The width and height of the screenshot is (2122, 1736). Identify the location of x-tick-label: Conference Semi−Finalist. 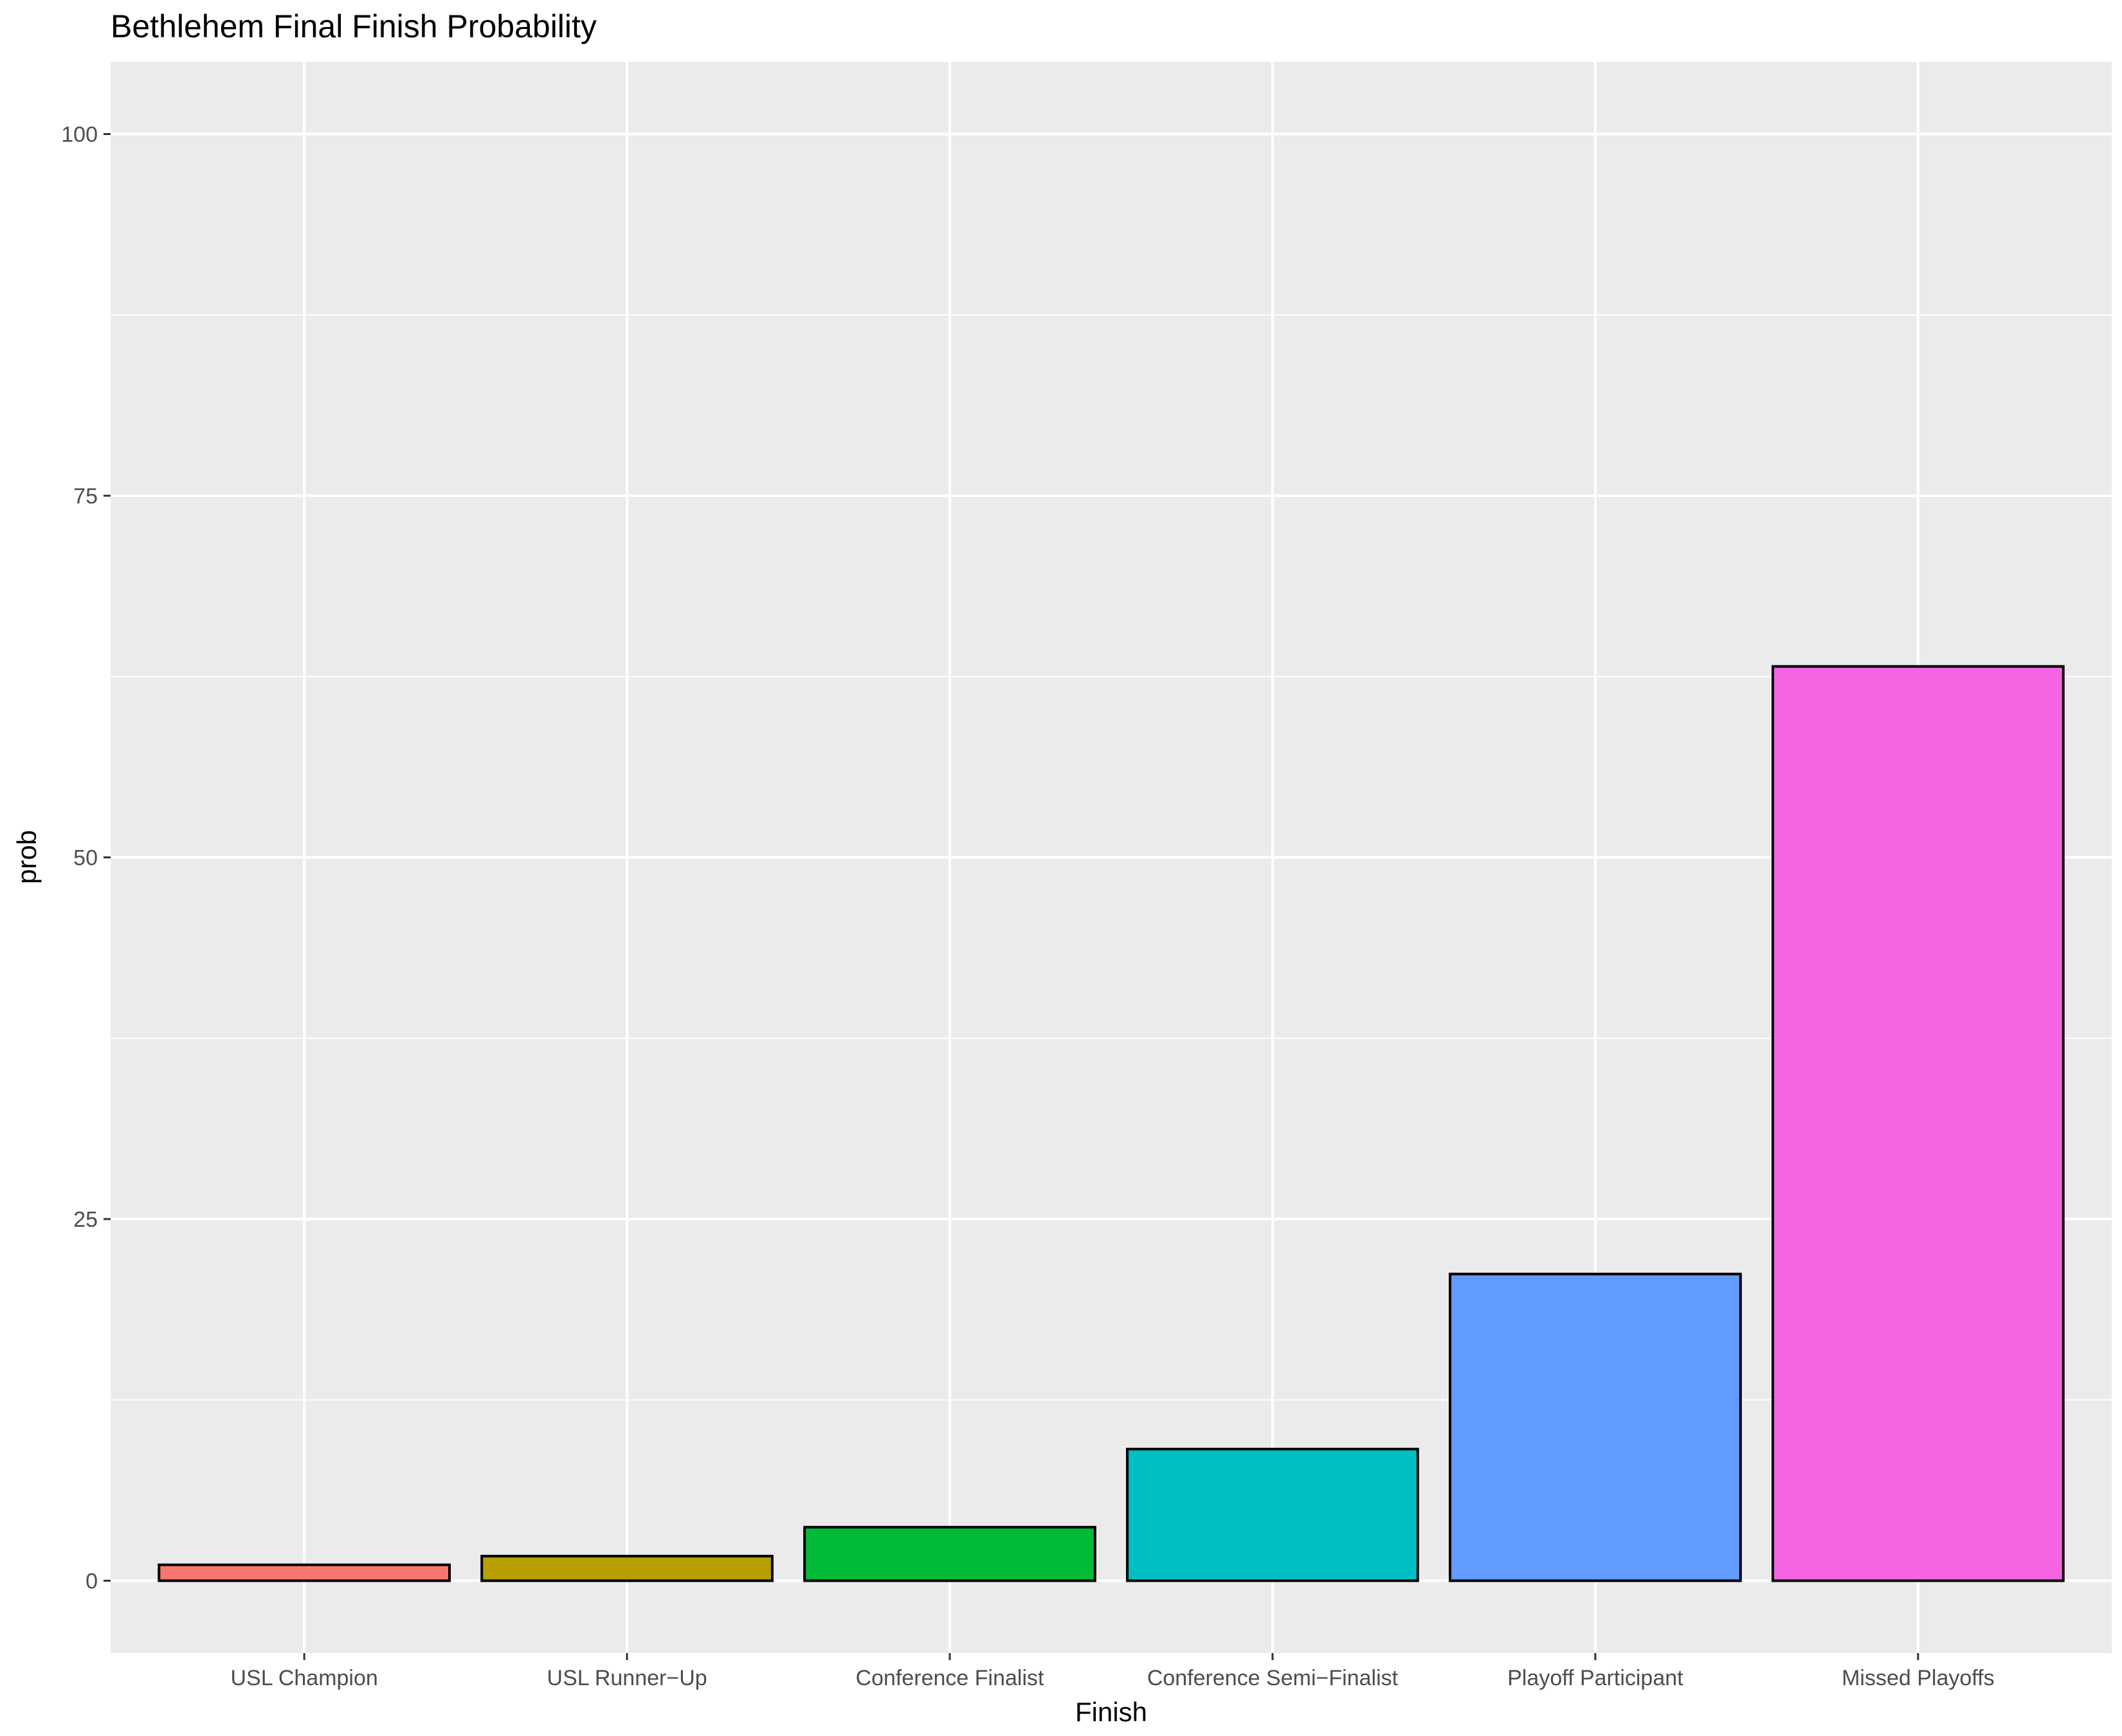
(1273, 1678).